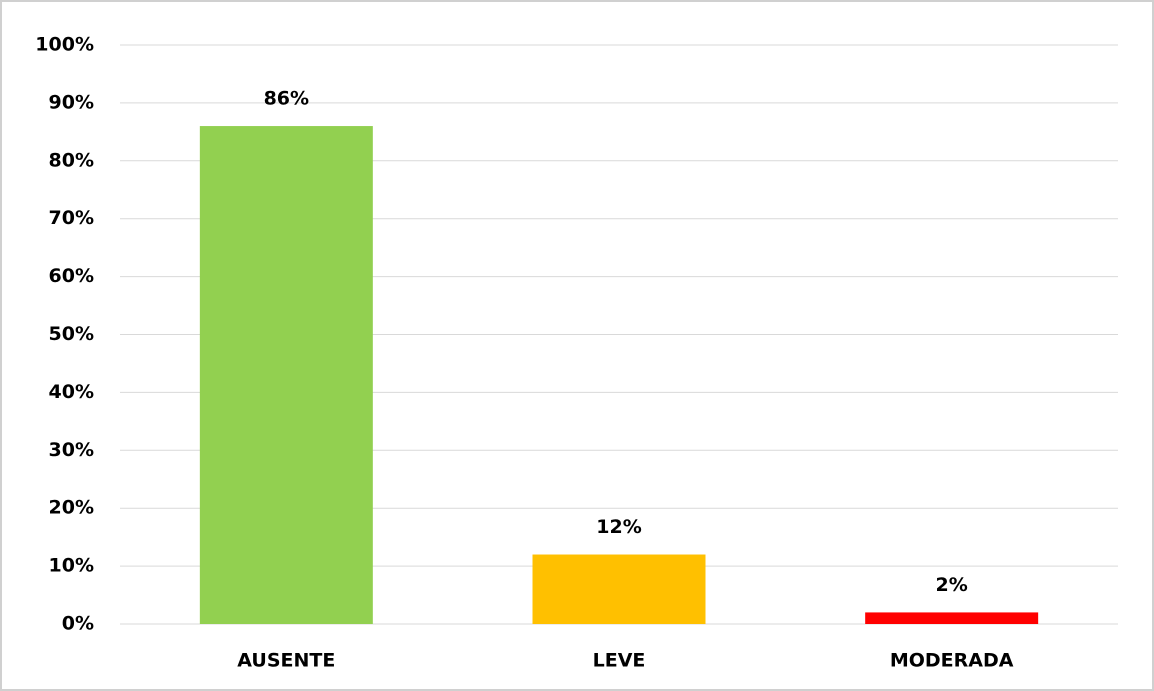 The image size is (1154, 691). I want to click on x-tick-label: MODERADA, so click(952, 661).